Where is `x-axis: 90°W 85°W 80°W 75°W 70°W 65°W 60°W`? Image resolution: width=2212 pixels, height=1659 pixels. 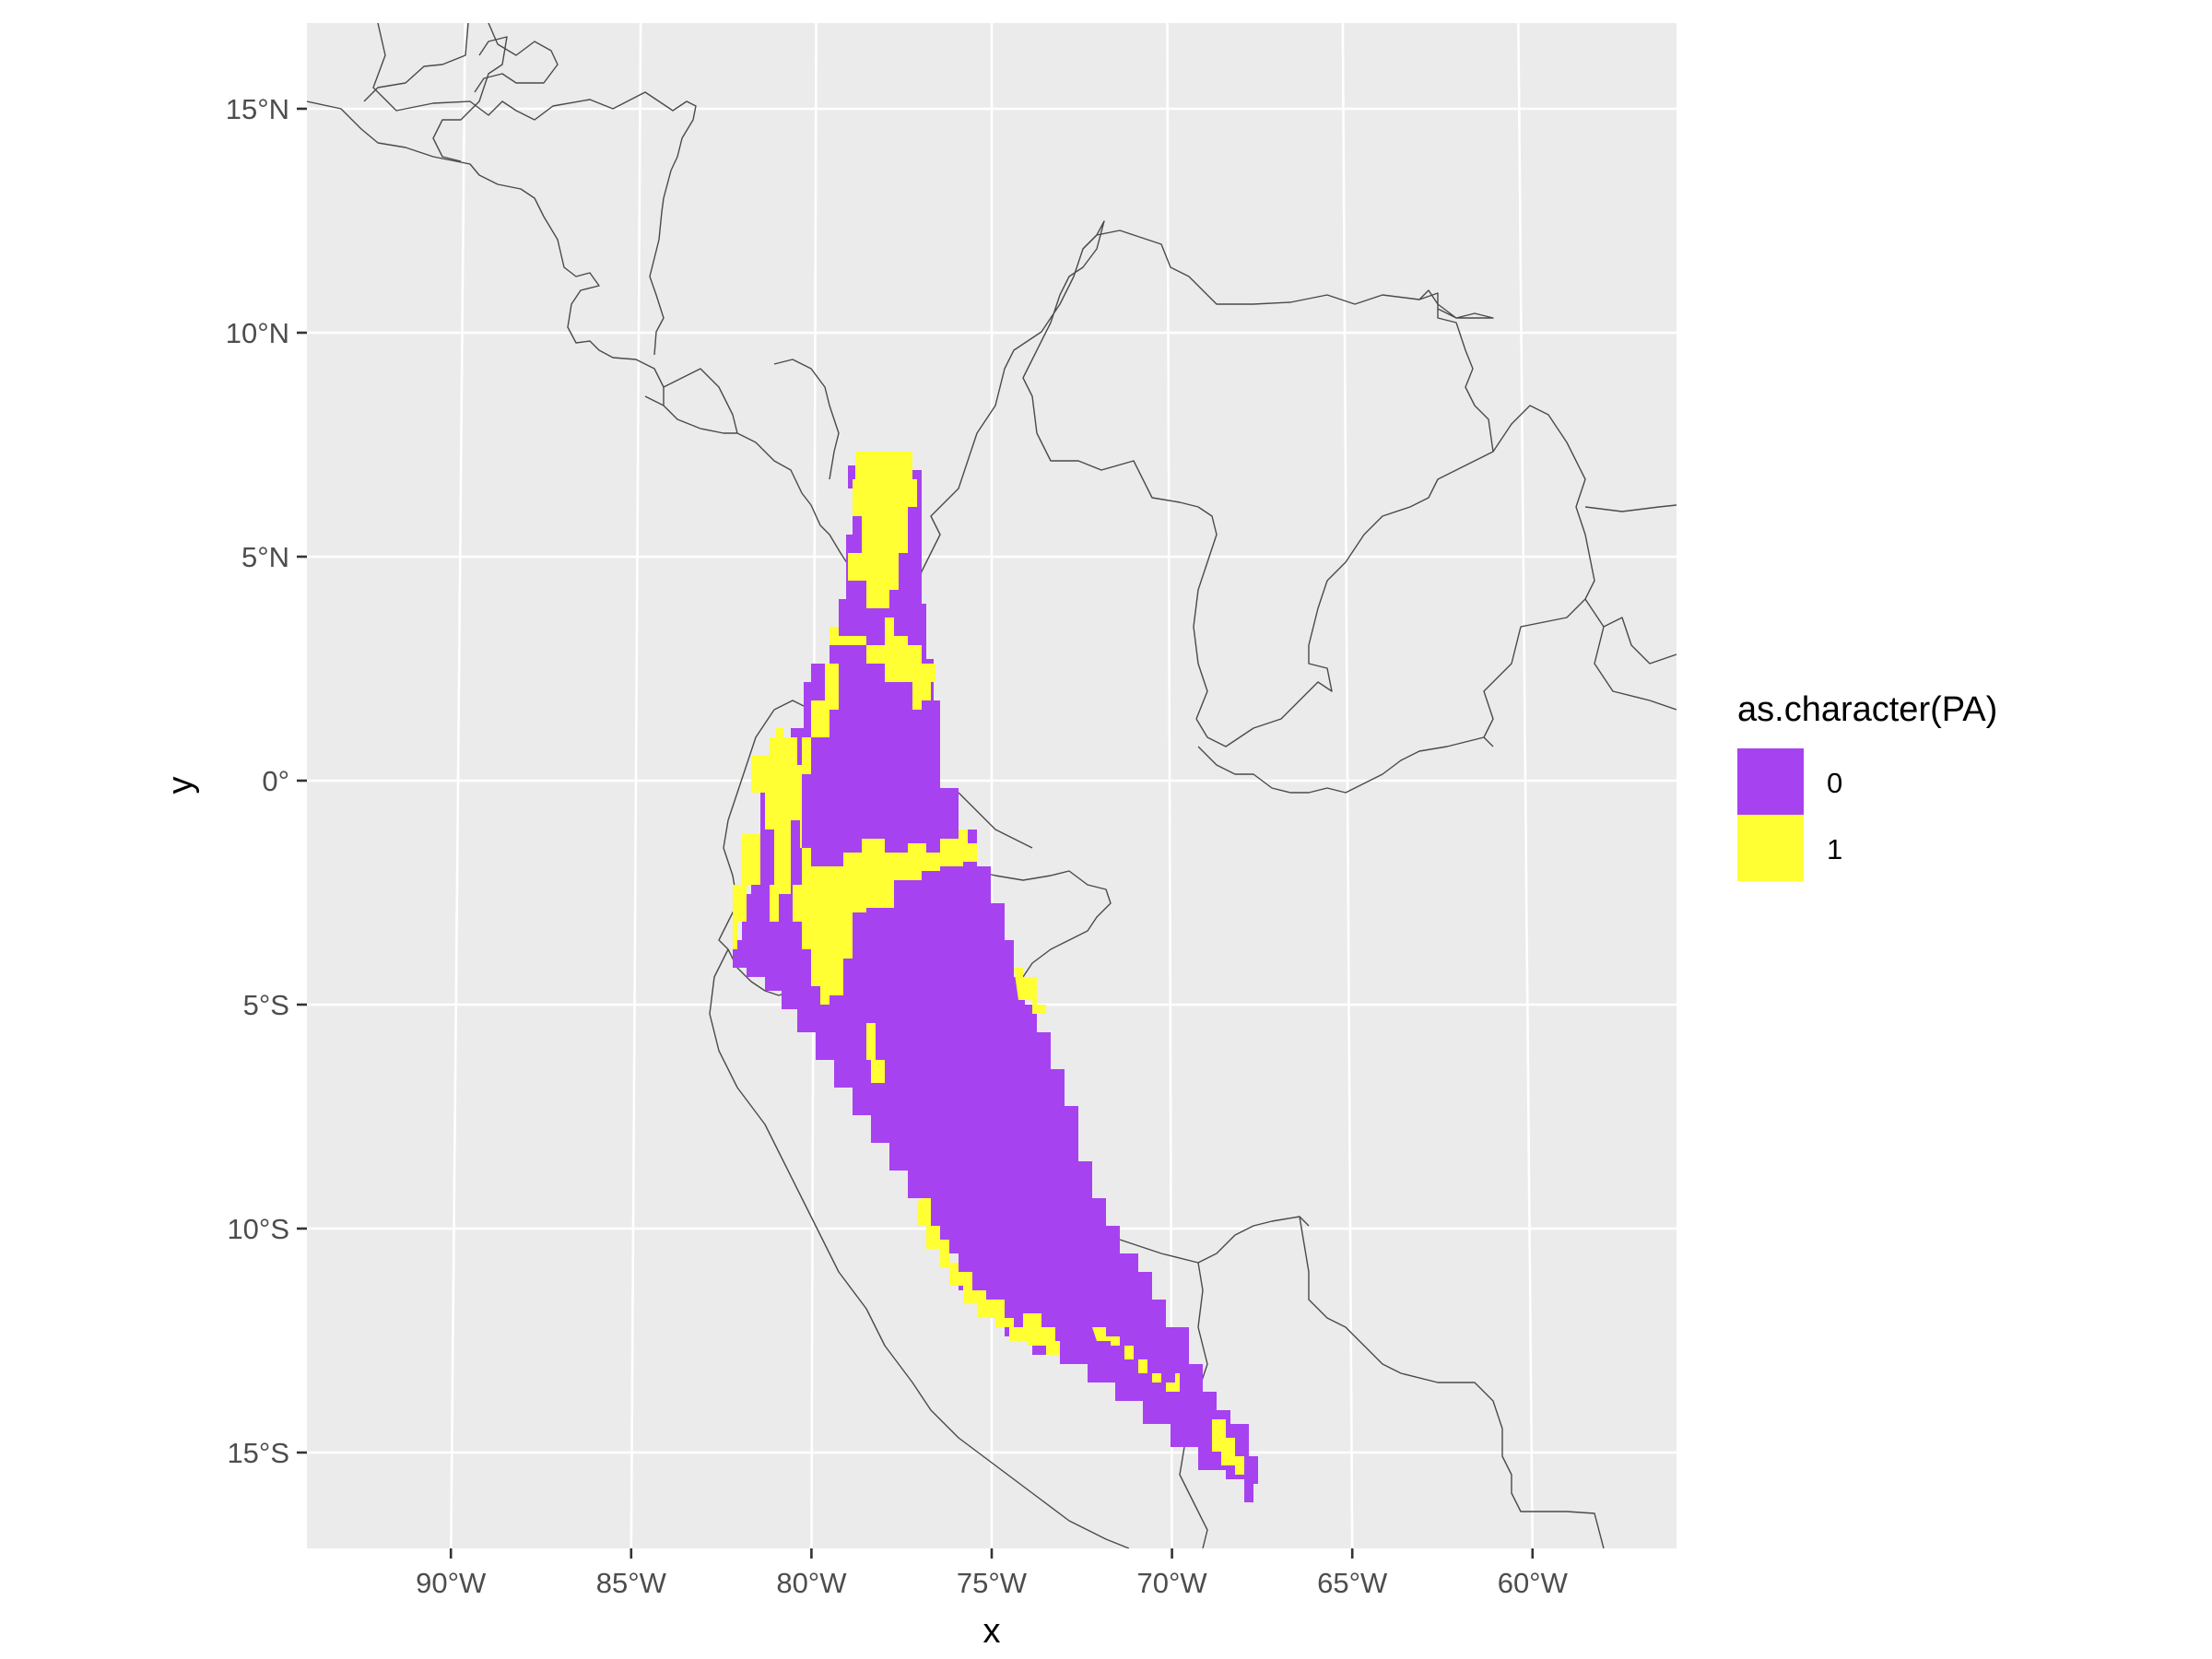
x-axis: 90°W 85°W 80°W 75°W 70°W 65°W 60°W is located at coordinates (992, 1573).